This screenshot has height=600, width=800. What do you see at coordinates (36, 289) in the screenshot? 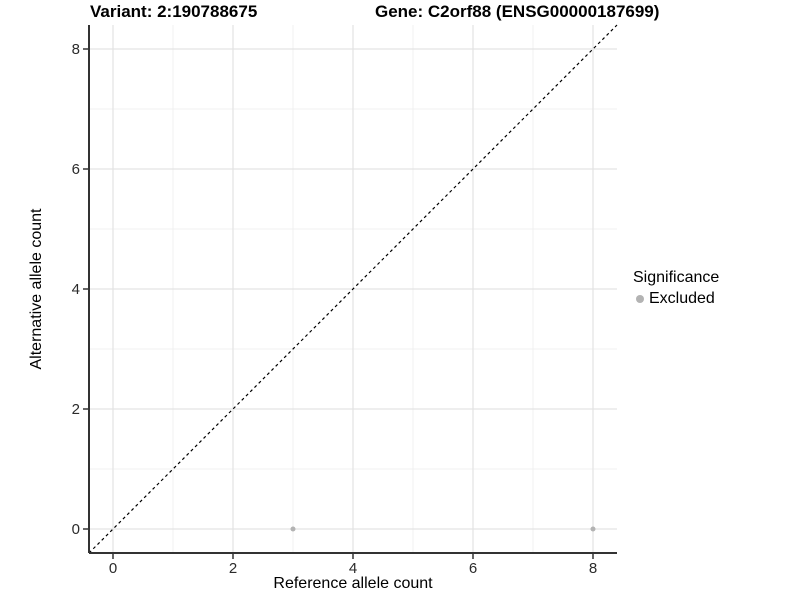
I see `y-axis-title: Alternative allele count` at bounding box center [36, 289].